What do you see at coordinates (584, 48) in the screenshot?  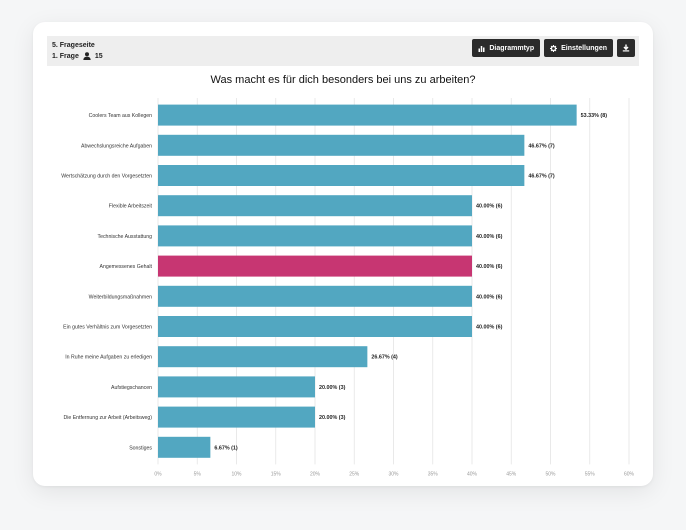 I see `settings-label: Einstellungen` at bounding box center [584, 48].